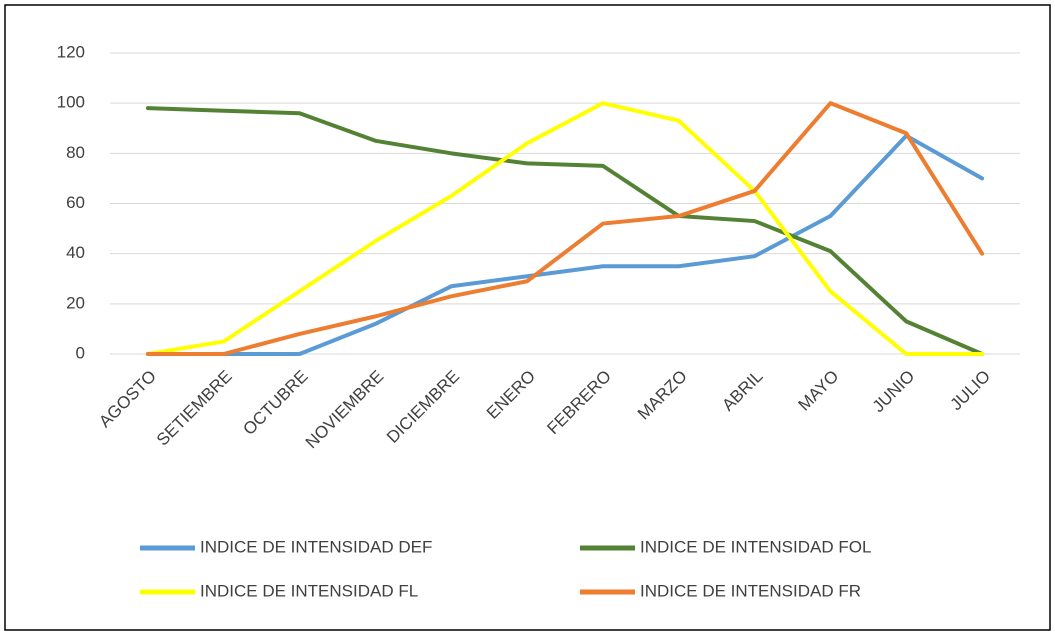  I want to click on legend-label: INDICE DE INTENSIDAD FR, so click(750, 590).